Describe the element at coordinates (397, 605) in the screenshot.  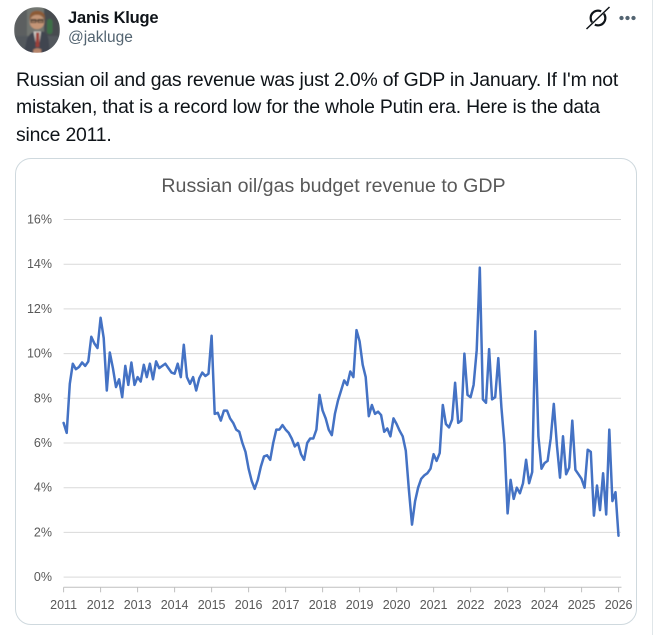
I see `svg-text: 2020` at that location.